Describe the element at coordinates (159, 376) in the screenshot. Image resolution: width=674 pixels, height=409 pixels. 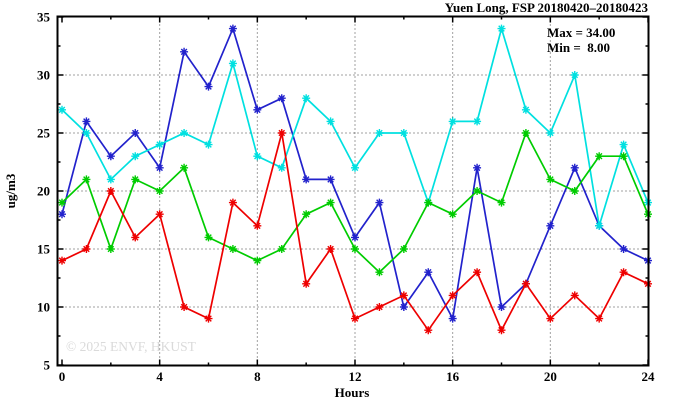
I see `x-tick-label: 4` at that location.